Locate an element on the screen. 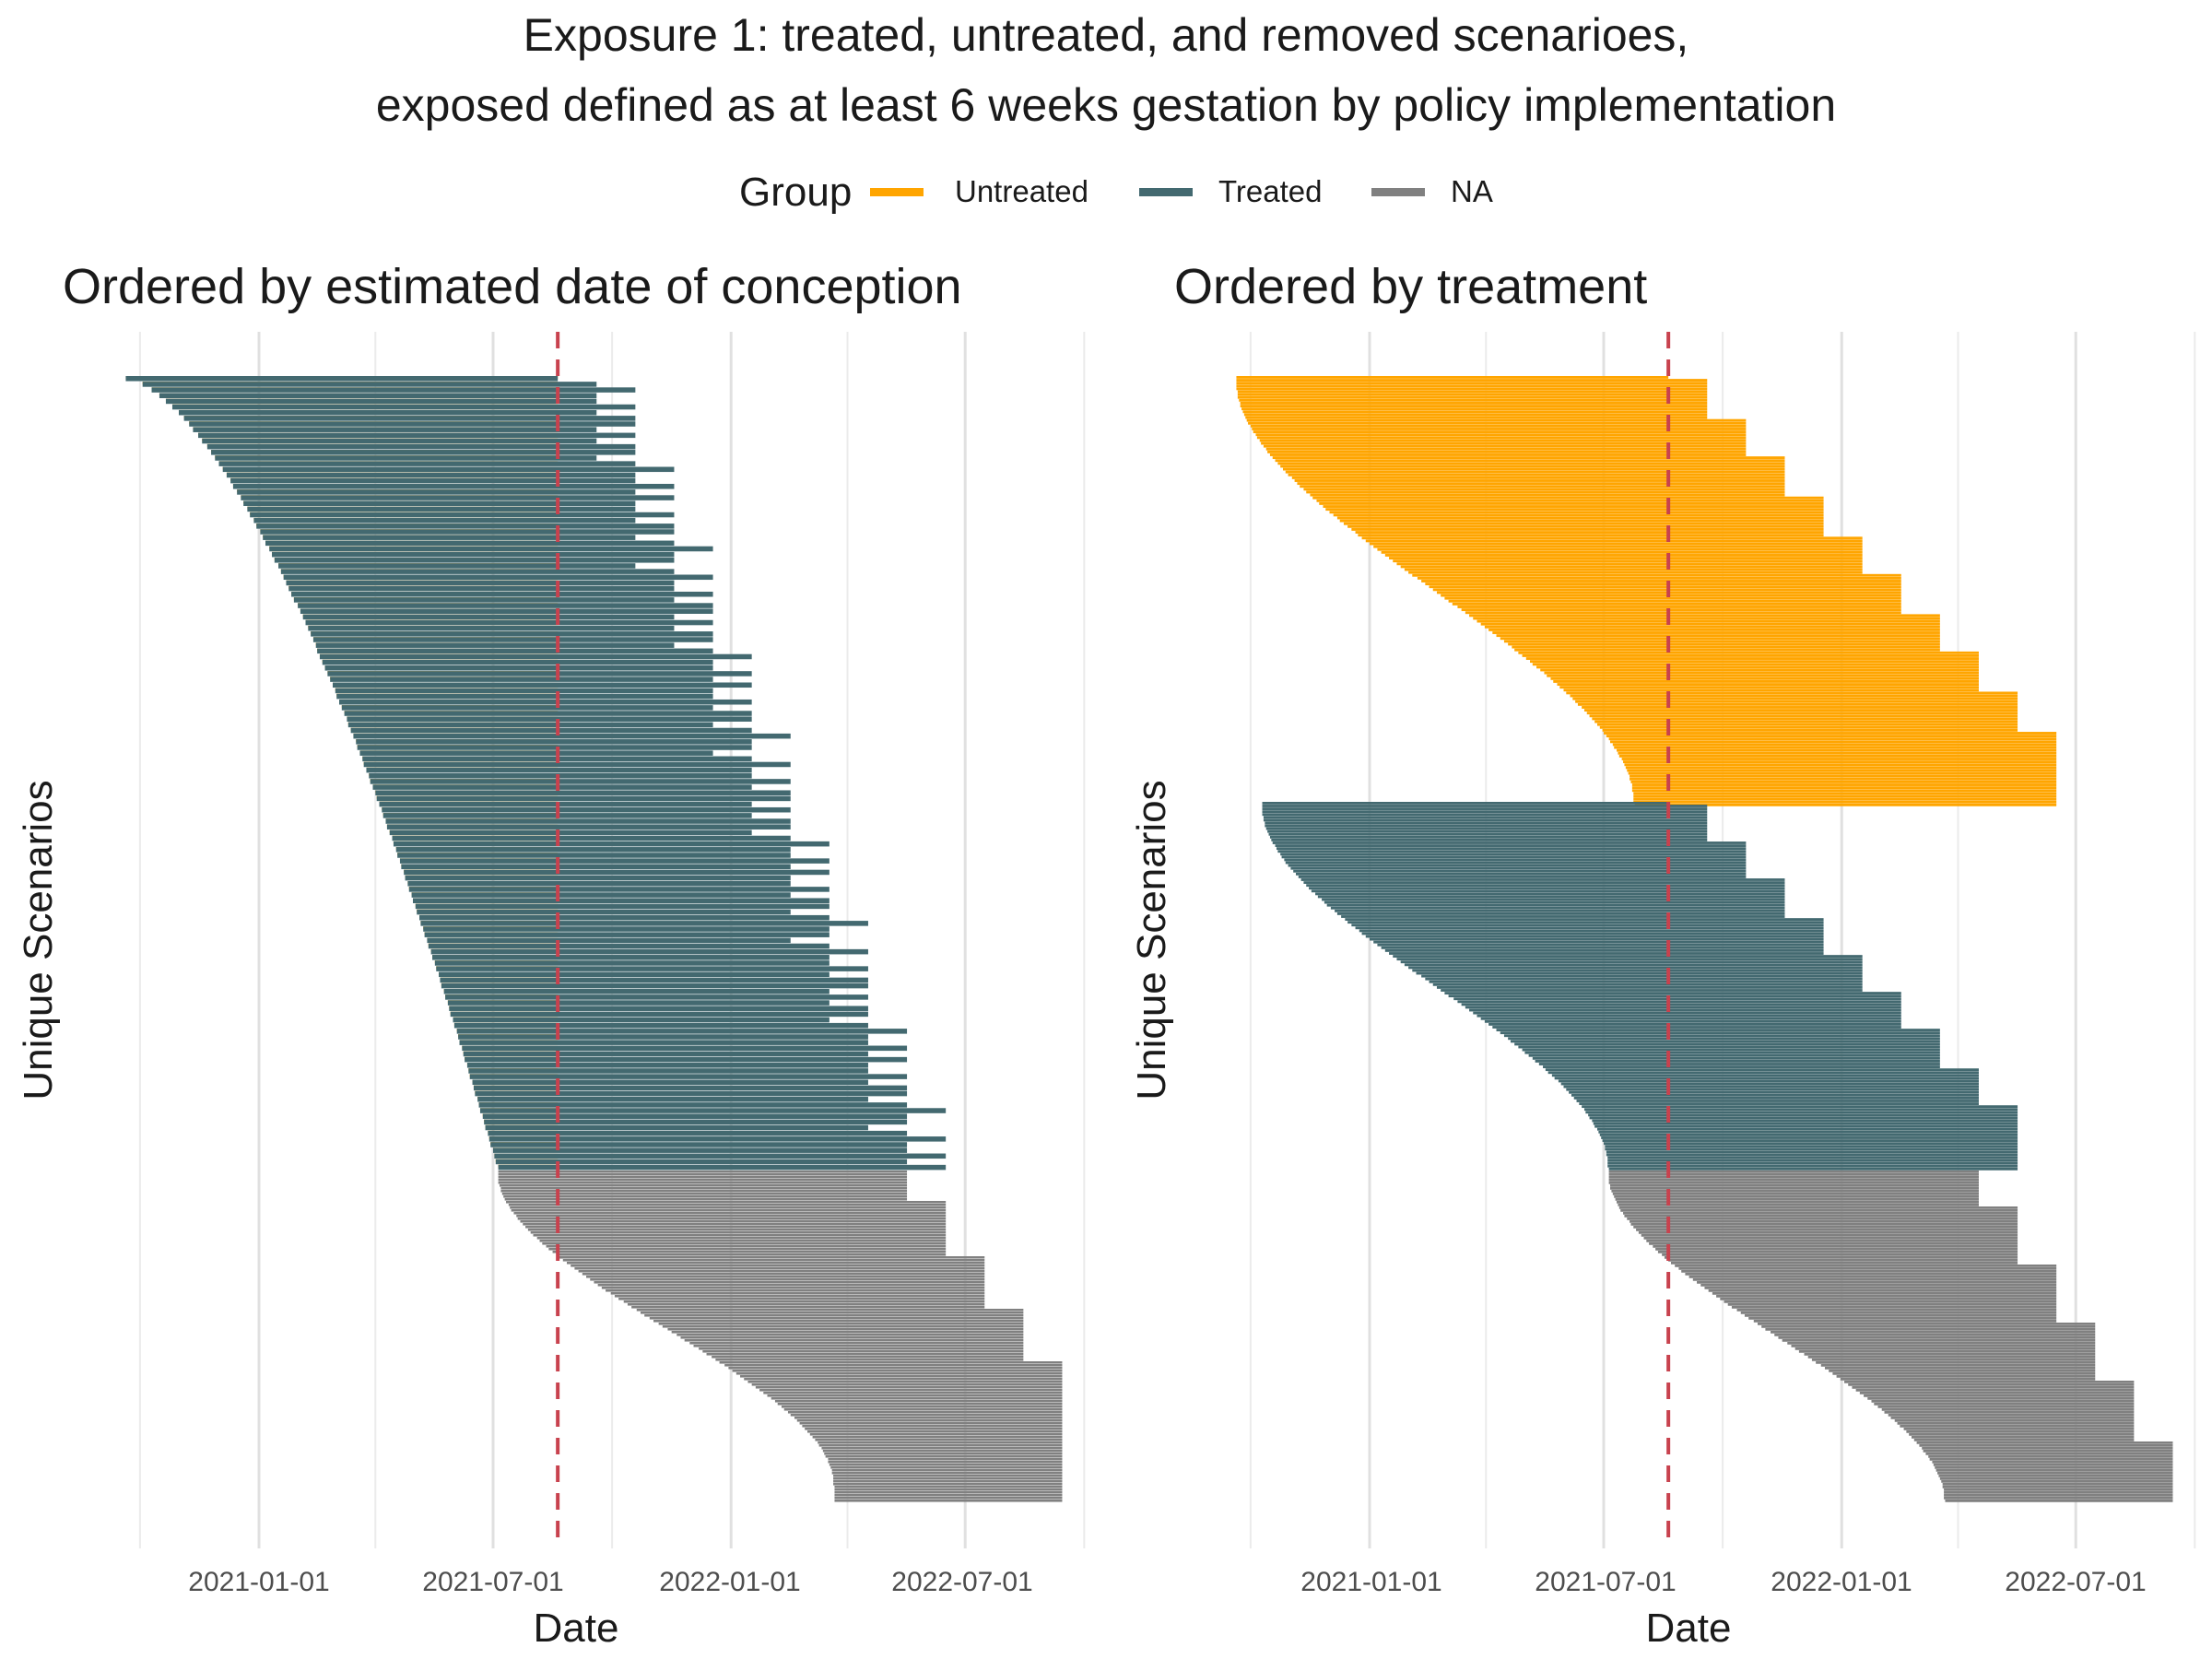 Image resolution: width=2212 pixels, height=1659 pixels. legend-title: Group is located at coordinates (796, 192).